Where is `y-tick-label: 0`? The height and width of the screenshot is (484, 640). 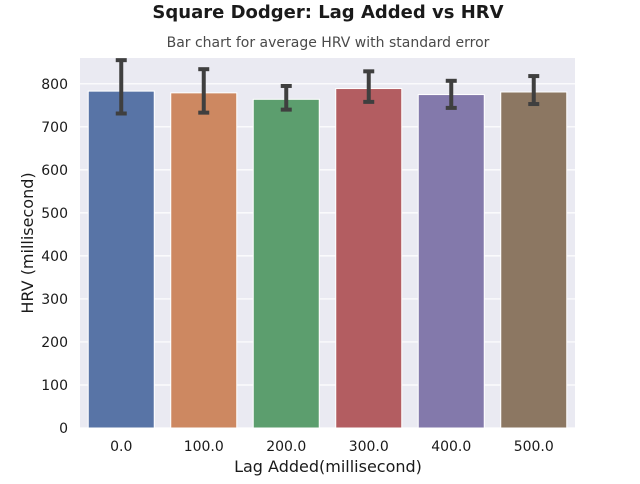 y-tick-label: 0 is located at coordinates (63, 429).